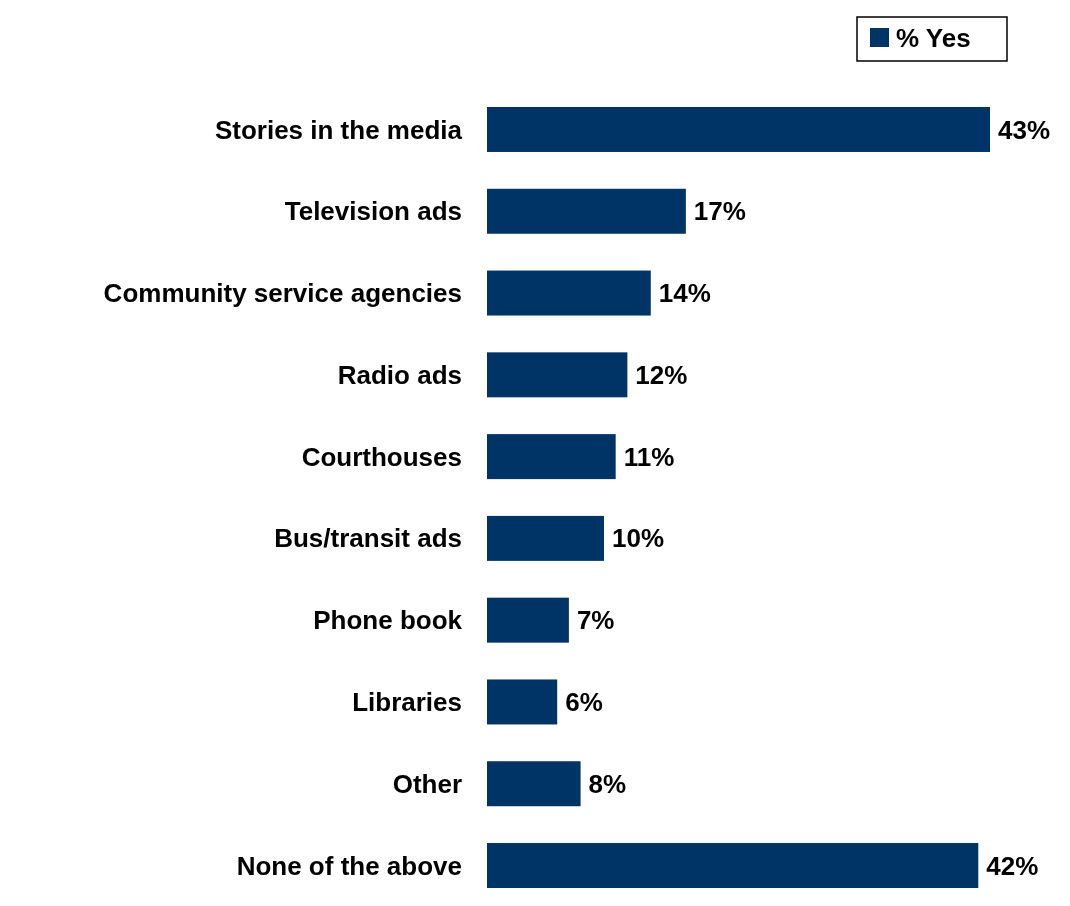  I want to click on data-label: 12%, so click(661, 374).